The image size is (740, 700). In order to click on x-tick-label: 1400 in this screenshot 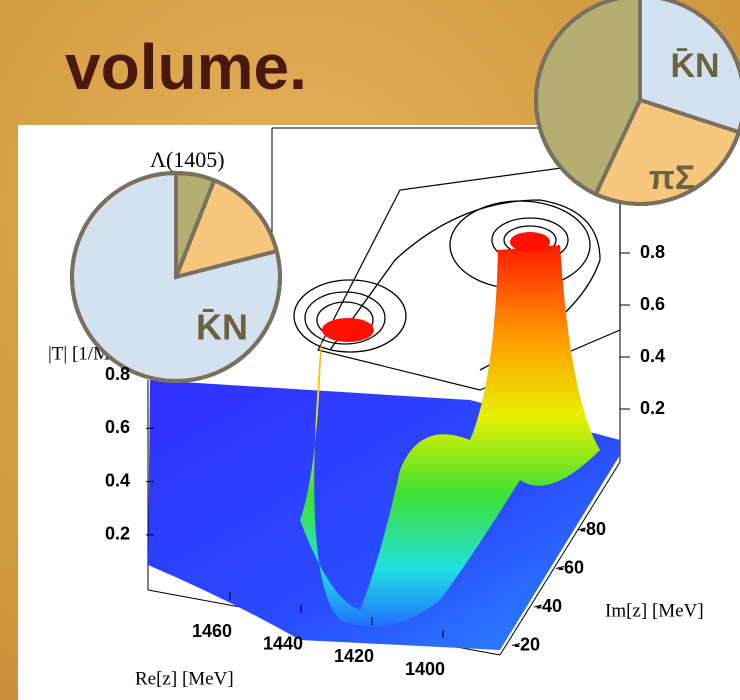, I will do `click(425, 669)`.